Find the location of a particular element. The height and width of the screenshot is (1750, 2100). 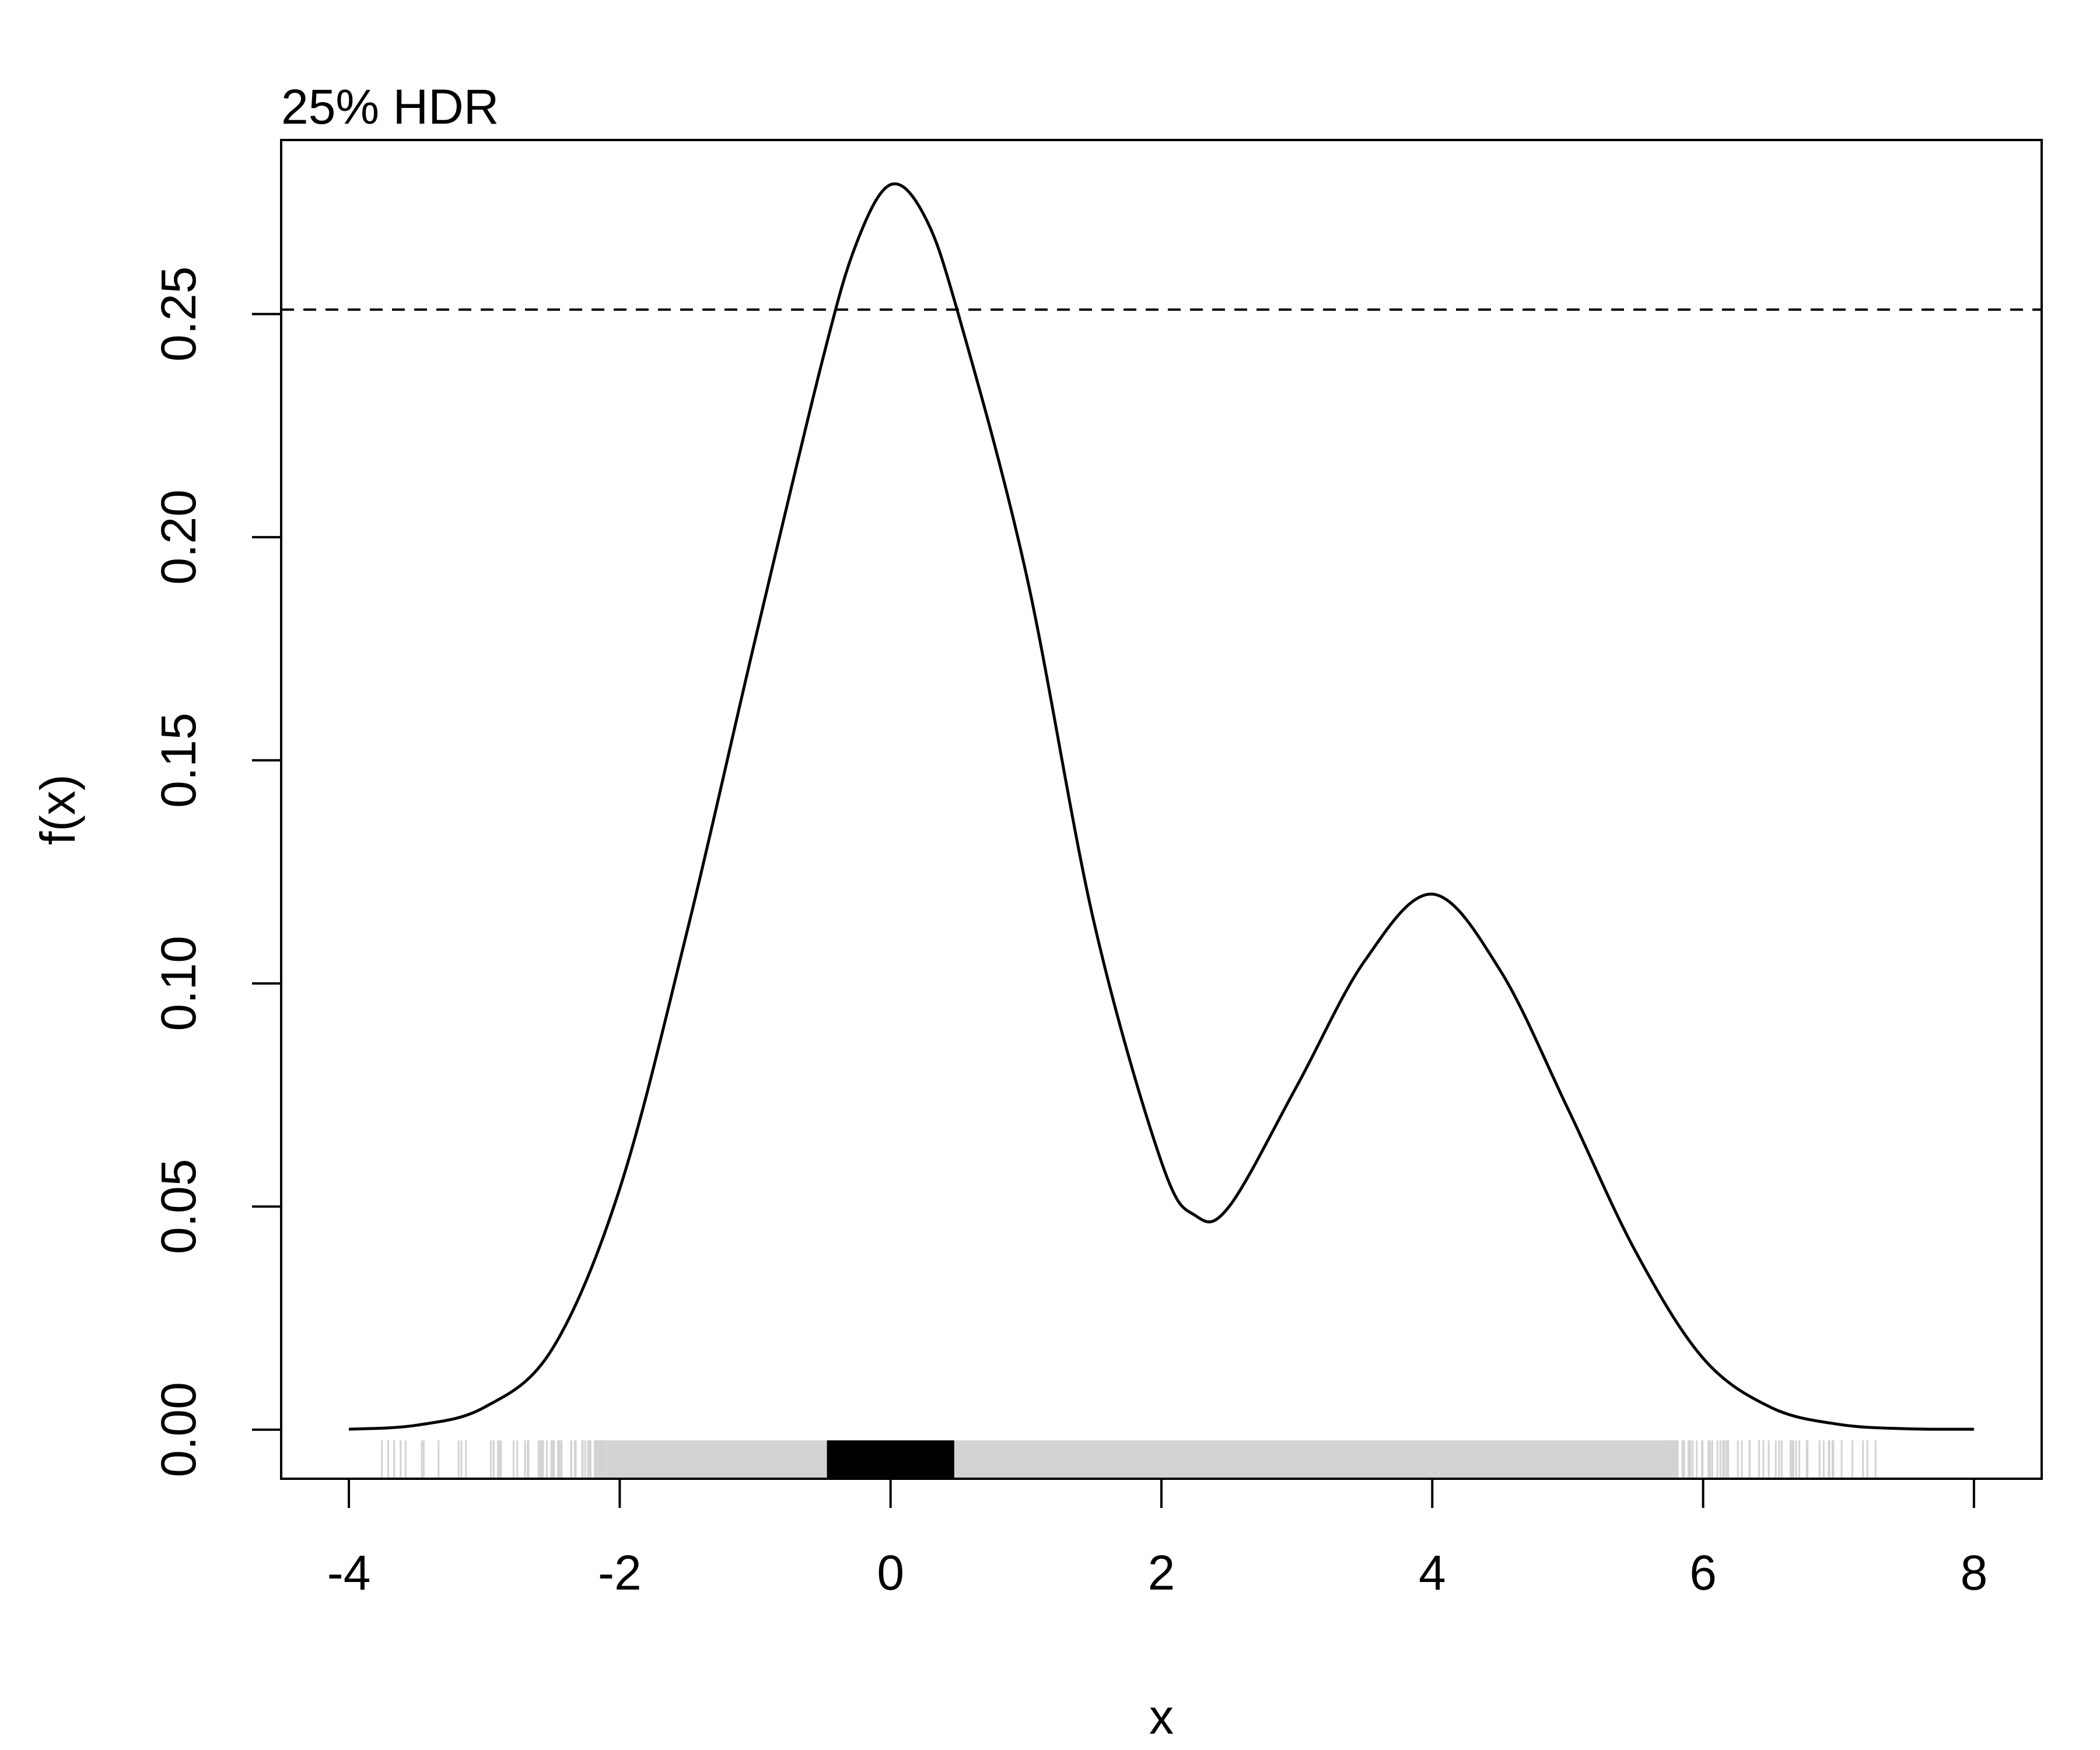

x-tick-label: -4 is located at coordinates (349, 1573).